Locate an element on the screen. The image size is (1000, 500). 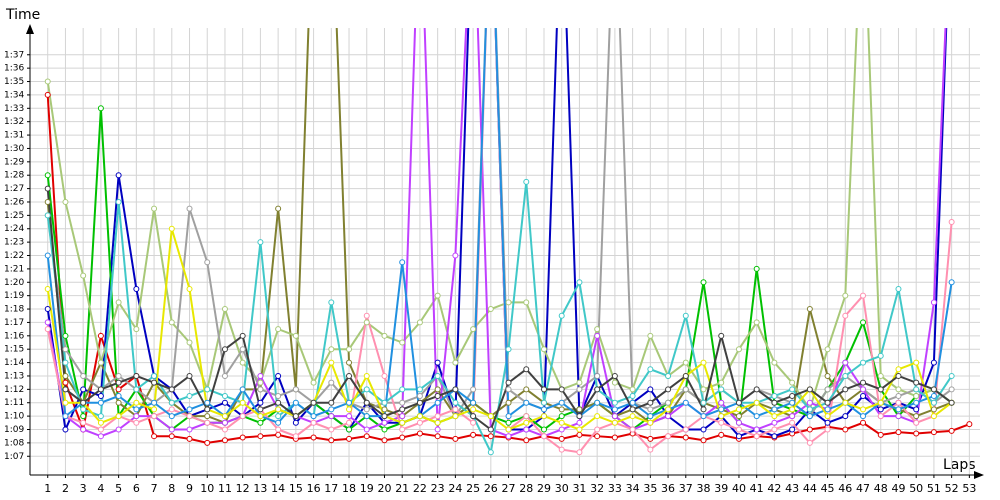
x-tick-label: 26 is located at coordinates (491, 488).